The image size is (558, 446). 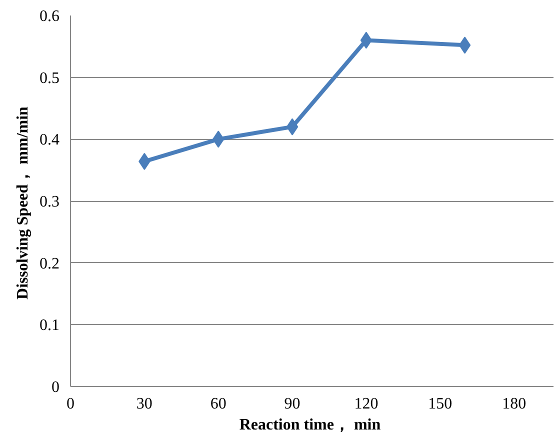 What do you see at coordinates (50, 140) in the screenshot?
I see `y-tick-label: 0.4` at bounding box center [50, 140].